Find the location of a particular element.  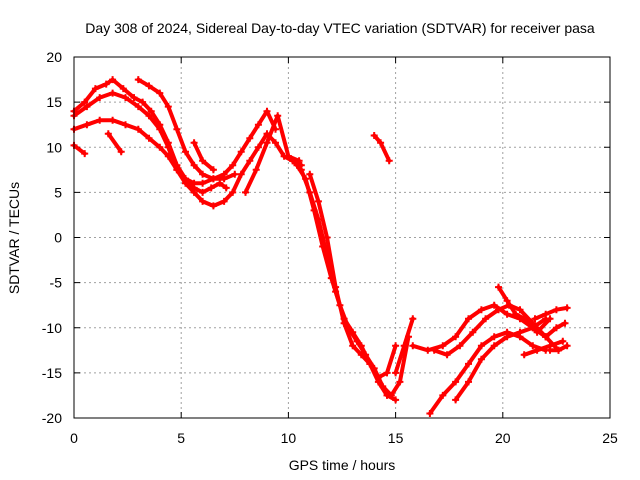

y-tick-label: -15 is located at coordinates (52, 373).